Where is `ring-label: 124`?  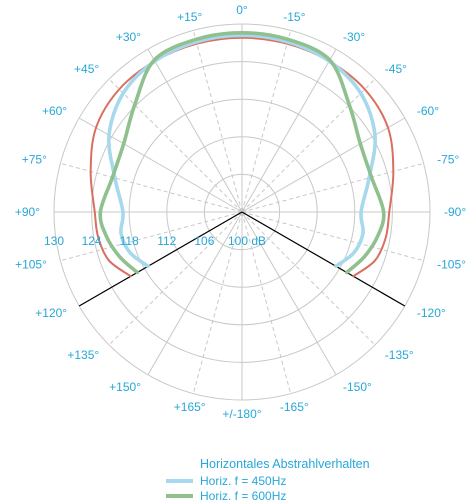
ring-label: 124 is located at coordinates (92, 241).